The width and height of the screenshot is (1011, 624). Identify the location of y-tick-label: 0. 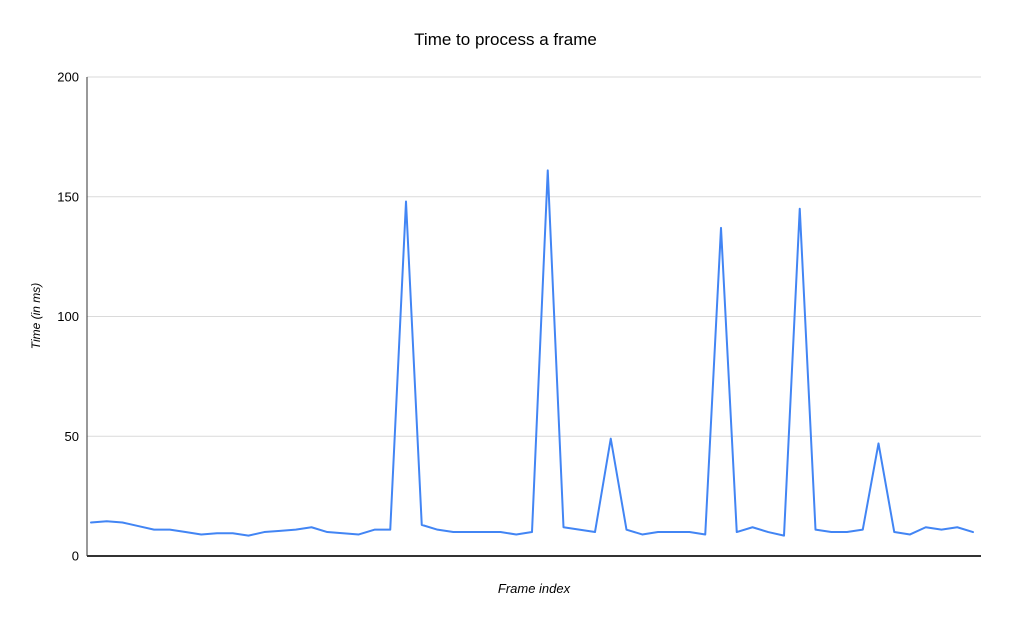
(75, 556).